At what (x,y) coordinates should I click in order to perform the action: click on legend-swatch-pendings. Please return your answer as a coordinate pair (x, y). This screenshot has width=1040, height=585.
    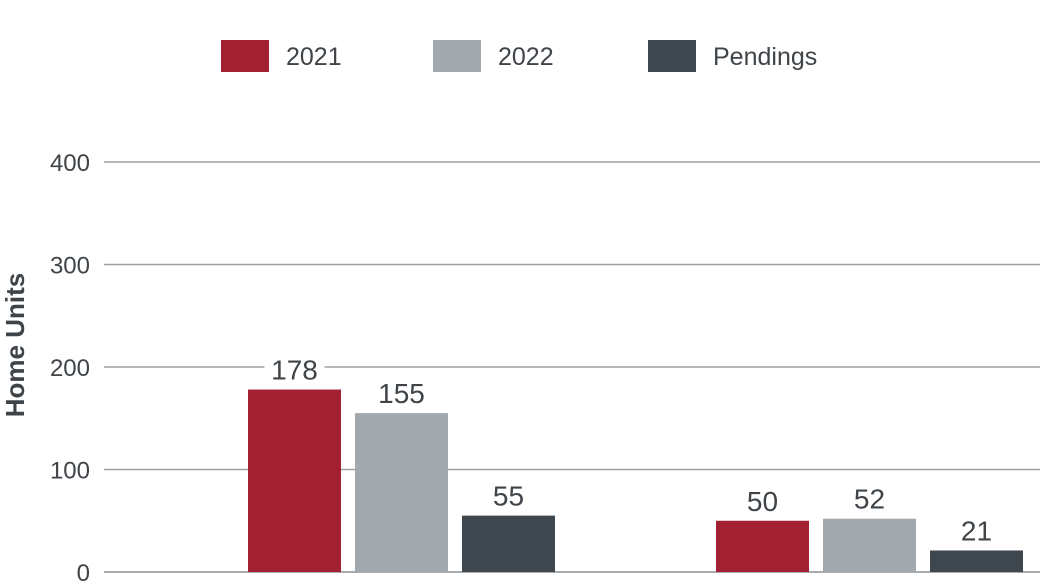
    Looking at the image, I should click on (672, 56).